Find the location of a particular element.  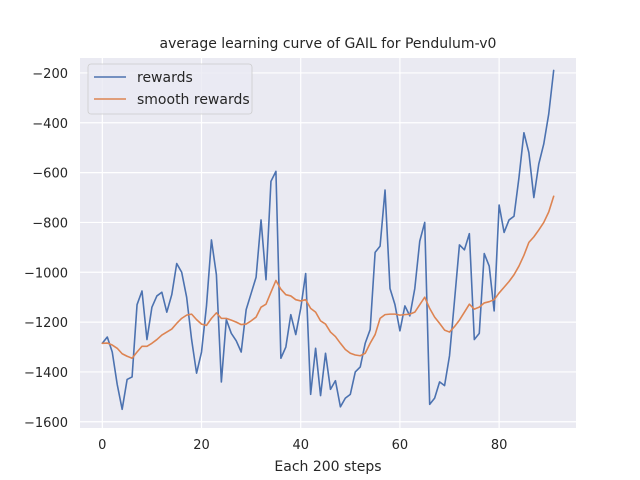

x-tick-label: 0 is located at coordinates (102, 445).